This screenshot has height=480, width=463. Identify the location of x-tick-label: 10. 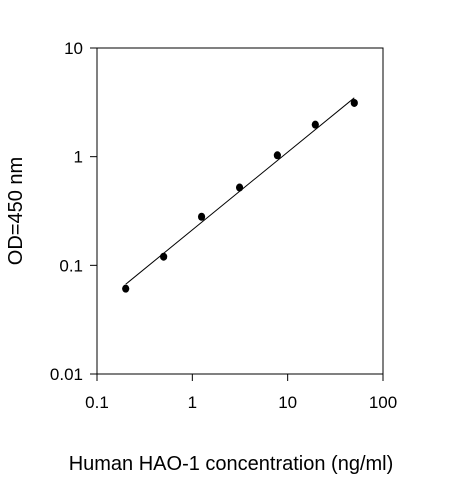
(287, 402).